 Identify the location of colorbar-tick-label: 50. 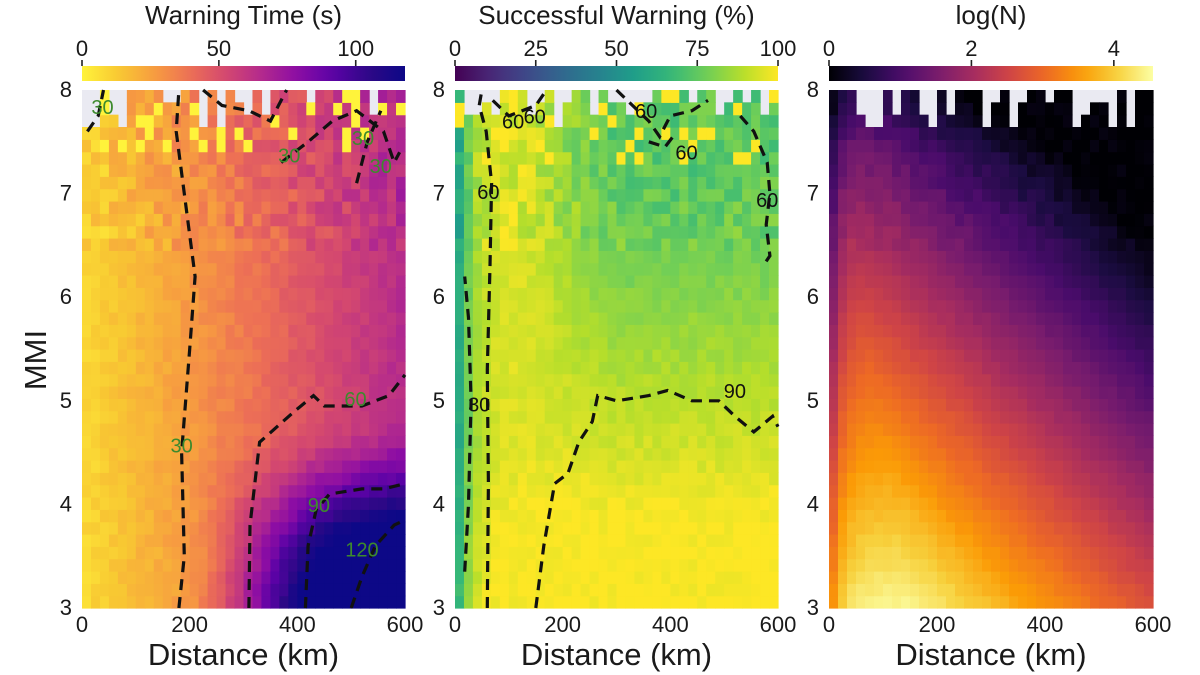
(616, 48).